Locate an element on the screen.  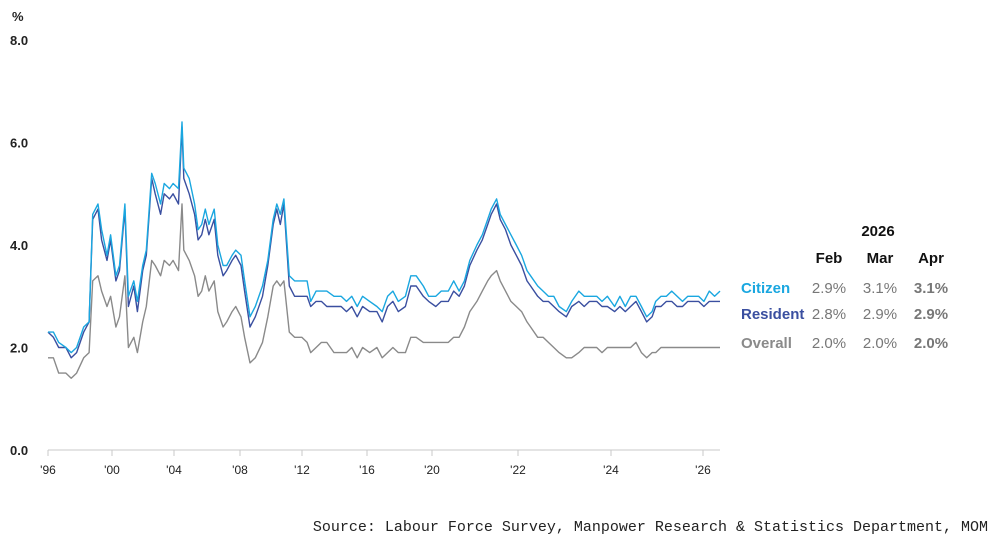
table-value: 2.8% is located at coordinates (829, 314).